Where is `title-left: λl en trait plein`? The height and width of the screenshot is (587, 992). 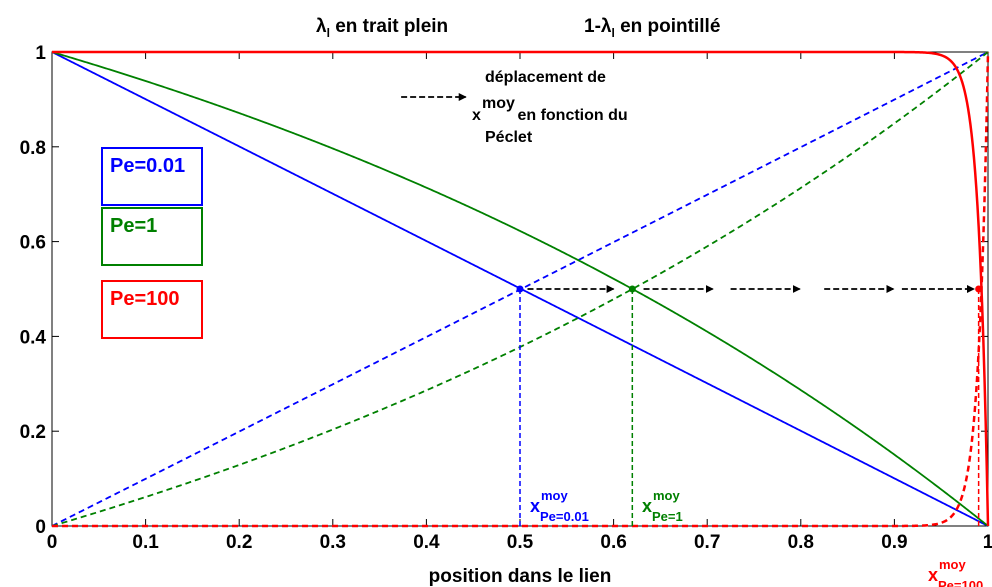 title-left: λl en trait plein is located at coordinates (382, 28).